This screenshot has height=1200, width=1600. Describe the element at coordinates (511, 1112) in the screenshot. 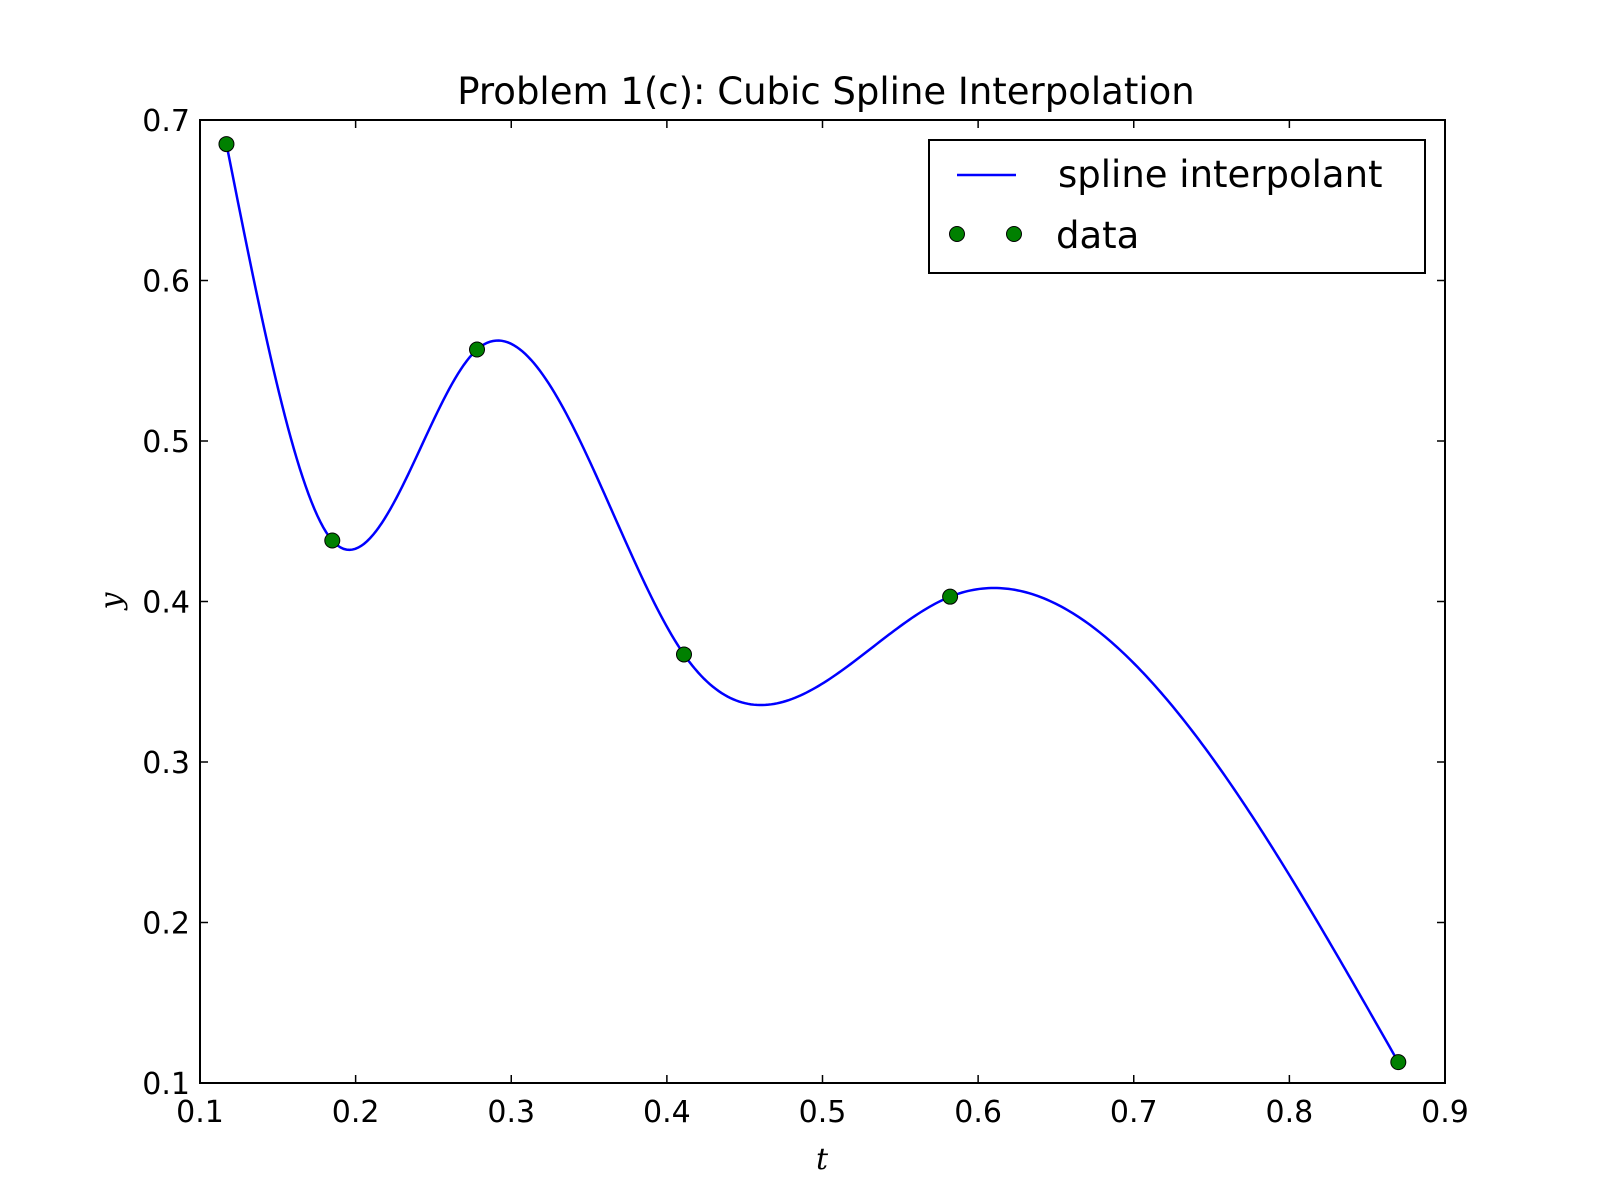

I see `x-tick-label: 0.3` at that location.